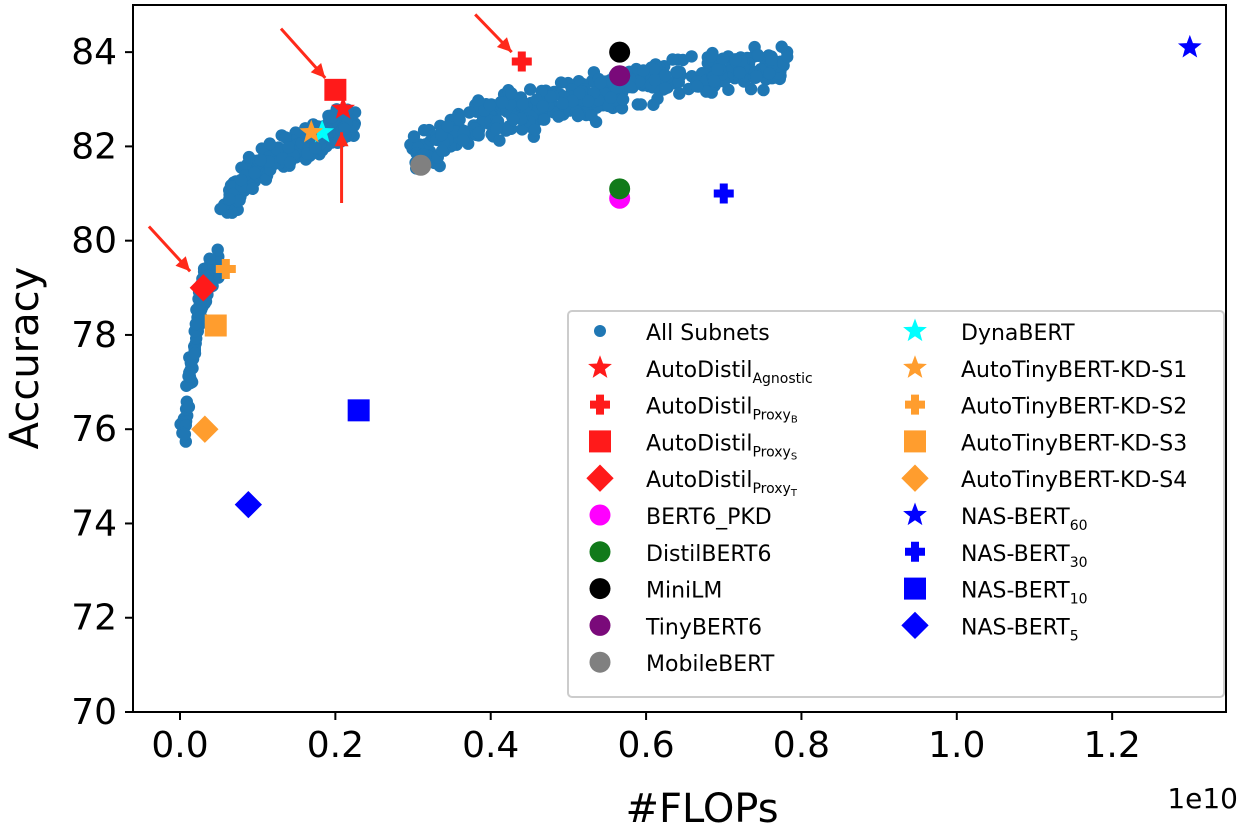 The height and width of the screenshot is (829, 1242). Describe the element at coordinates (1018, 333) in the screenshot. I see `legend-label: DynaBERT` at that location.